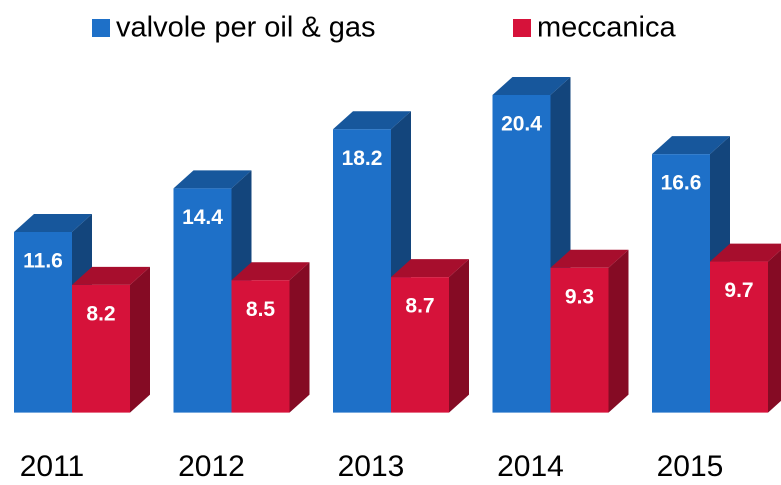 The image size is (781, 485). Describe the element at coordinates (371, 466) in the screenshot. I see `x-tick-label: 2013` at that location.